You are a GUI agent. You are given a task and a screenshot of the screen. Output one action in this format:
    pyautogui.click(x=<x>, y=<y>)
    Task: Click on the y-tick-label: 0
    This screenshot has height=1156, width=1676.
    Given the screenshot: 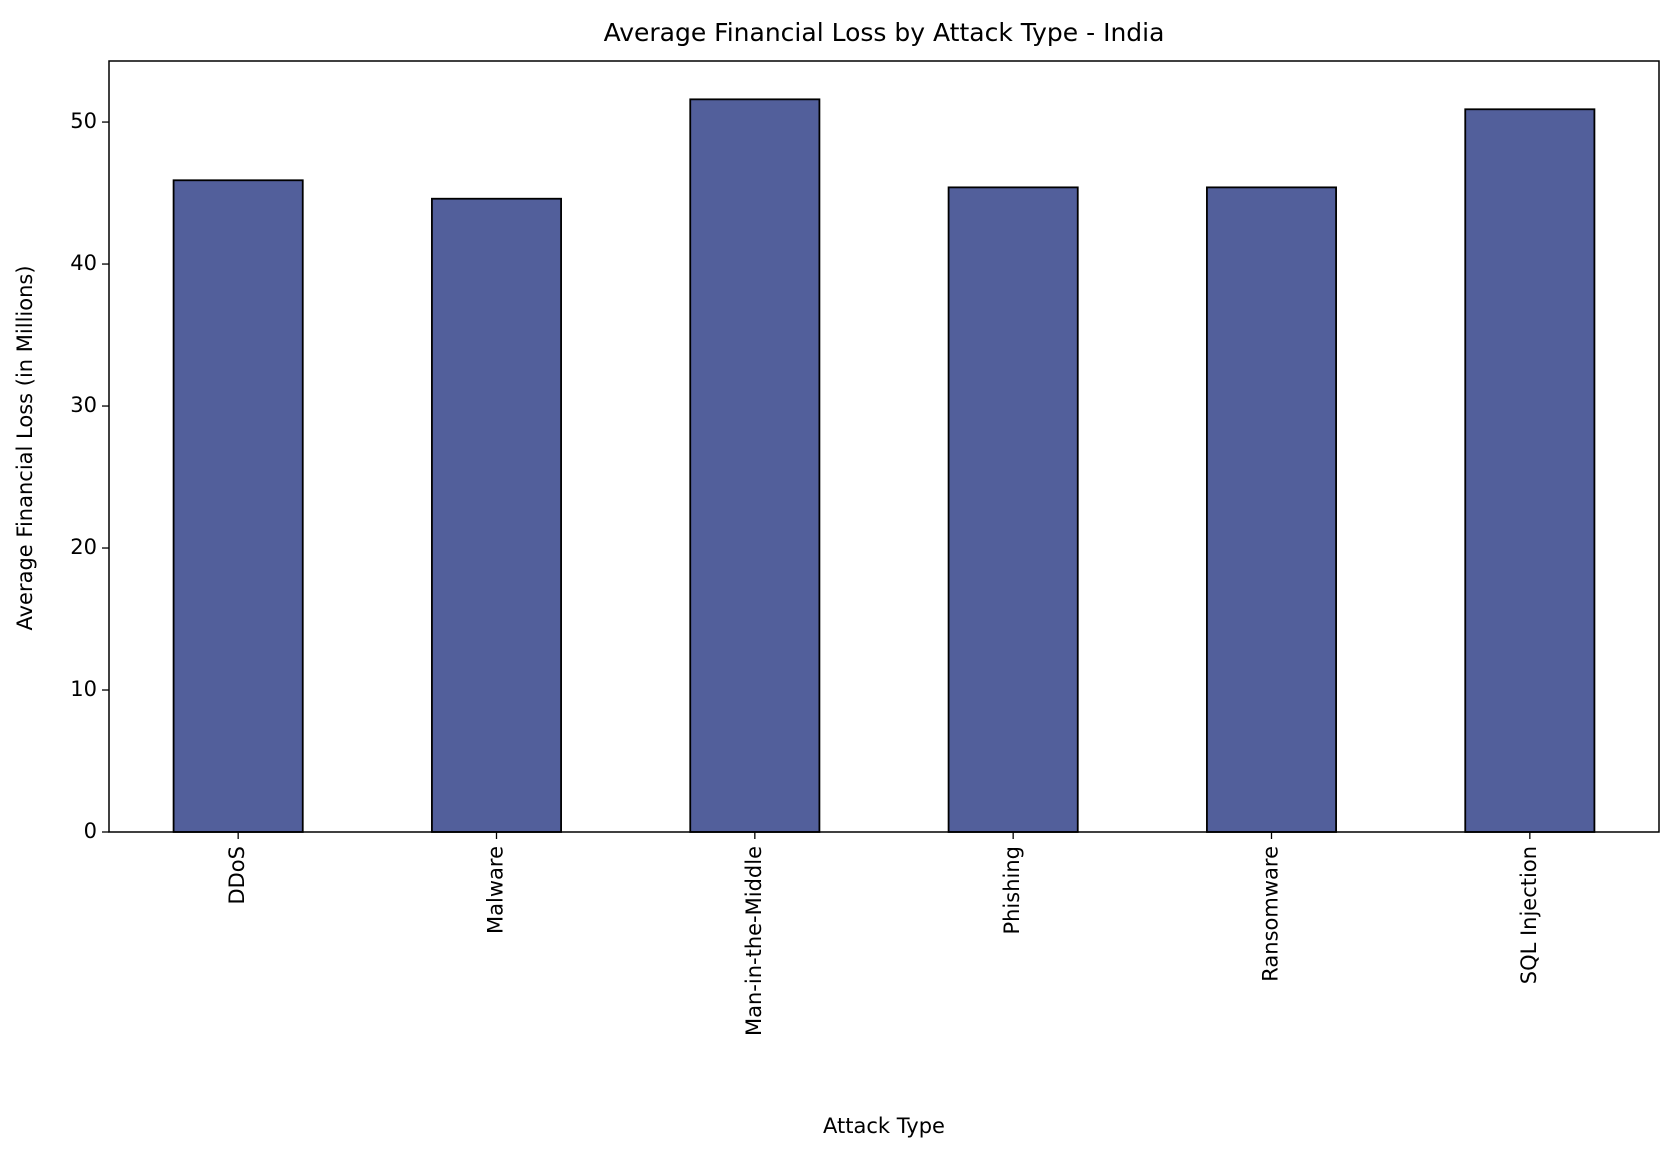 What is the action you would take?
    pyautogui.click(x=90, y=831)
    